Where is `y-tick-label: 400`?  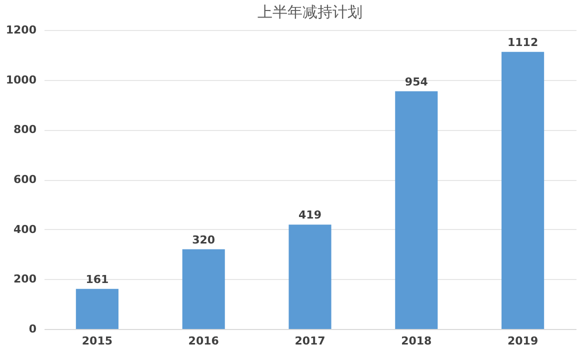
y-tick-label: 400 is located at coordinates (25, 229).